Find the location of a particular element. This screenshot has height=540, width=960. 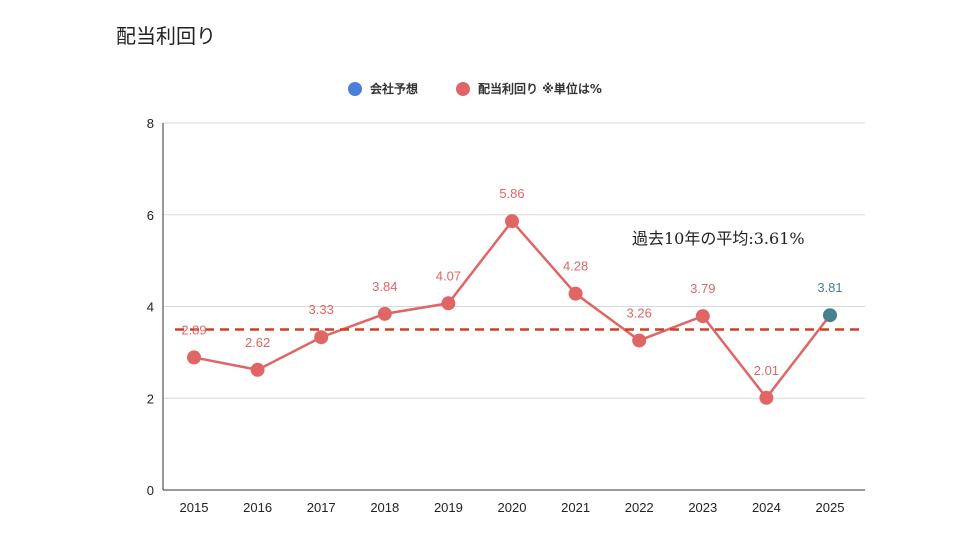

data-label: 5.86 is located at coordinates (511, 193).